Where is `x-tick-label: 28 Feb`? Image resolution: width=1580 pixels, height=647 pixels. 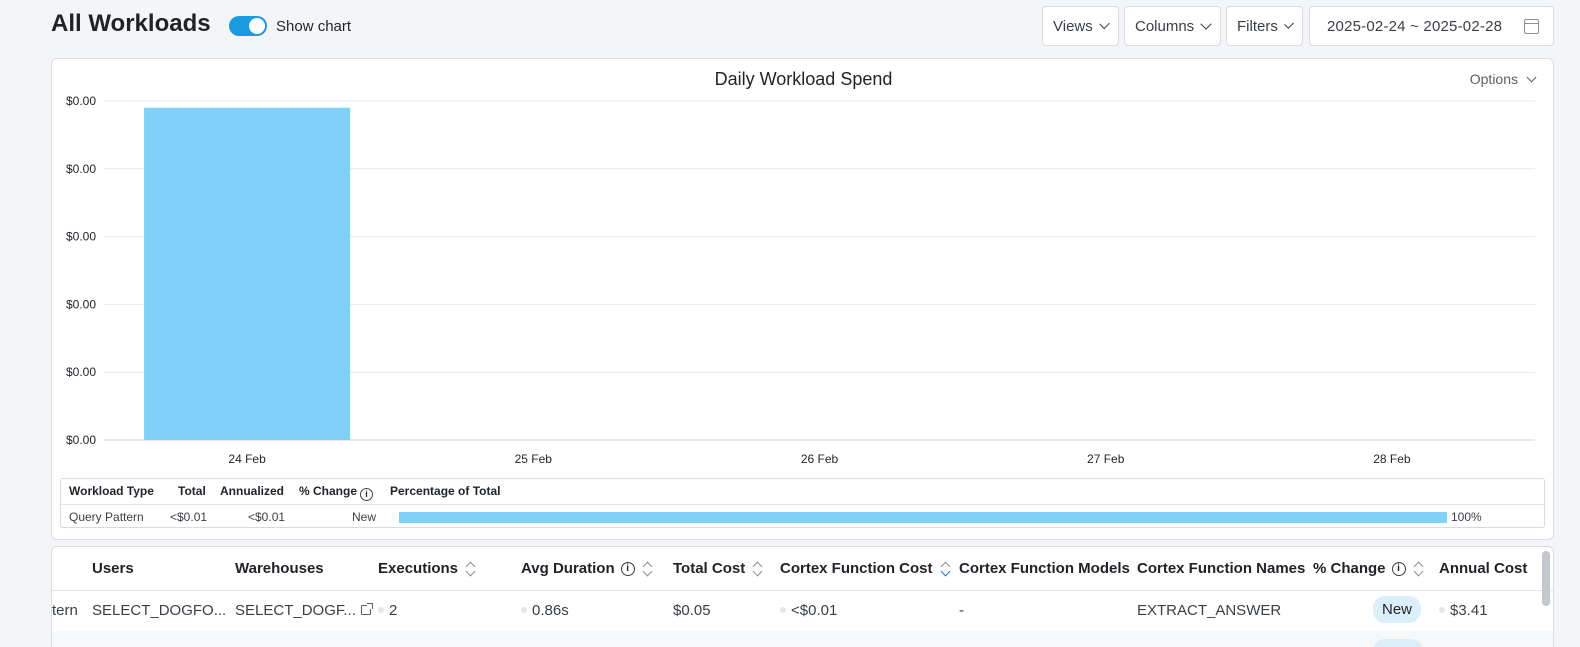 x-tick-label: 28 Feb is located at coordinates (1392, 459).